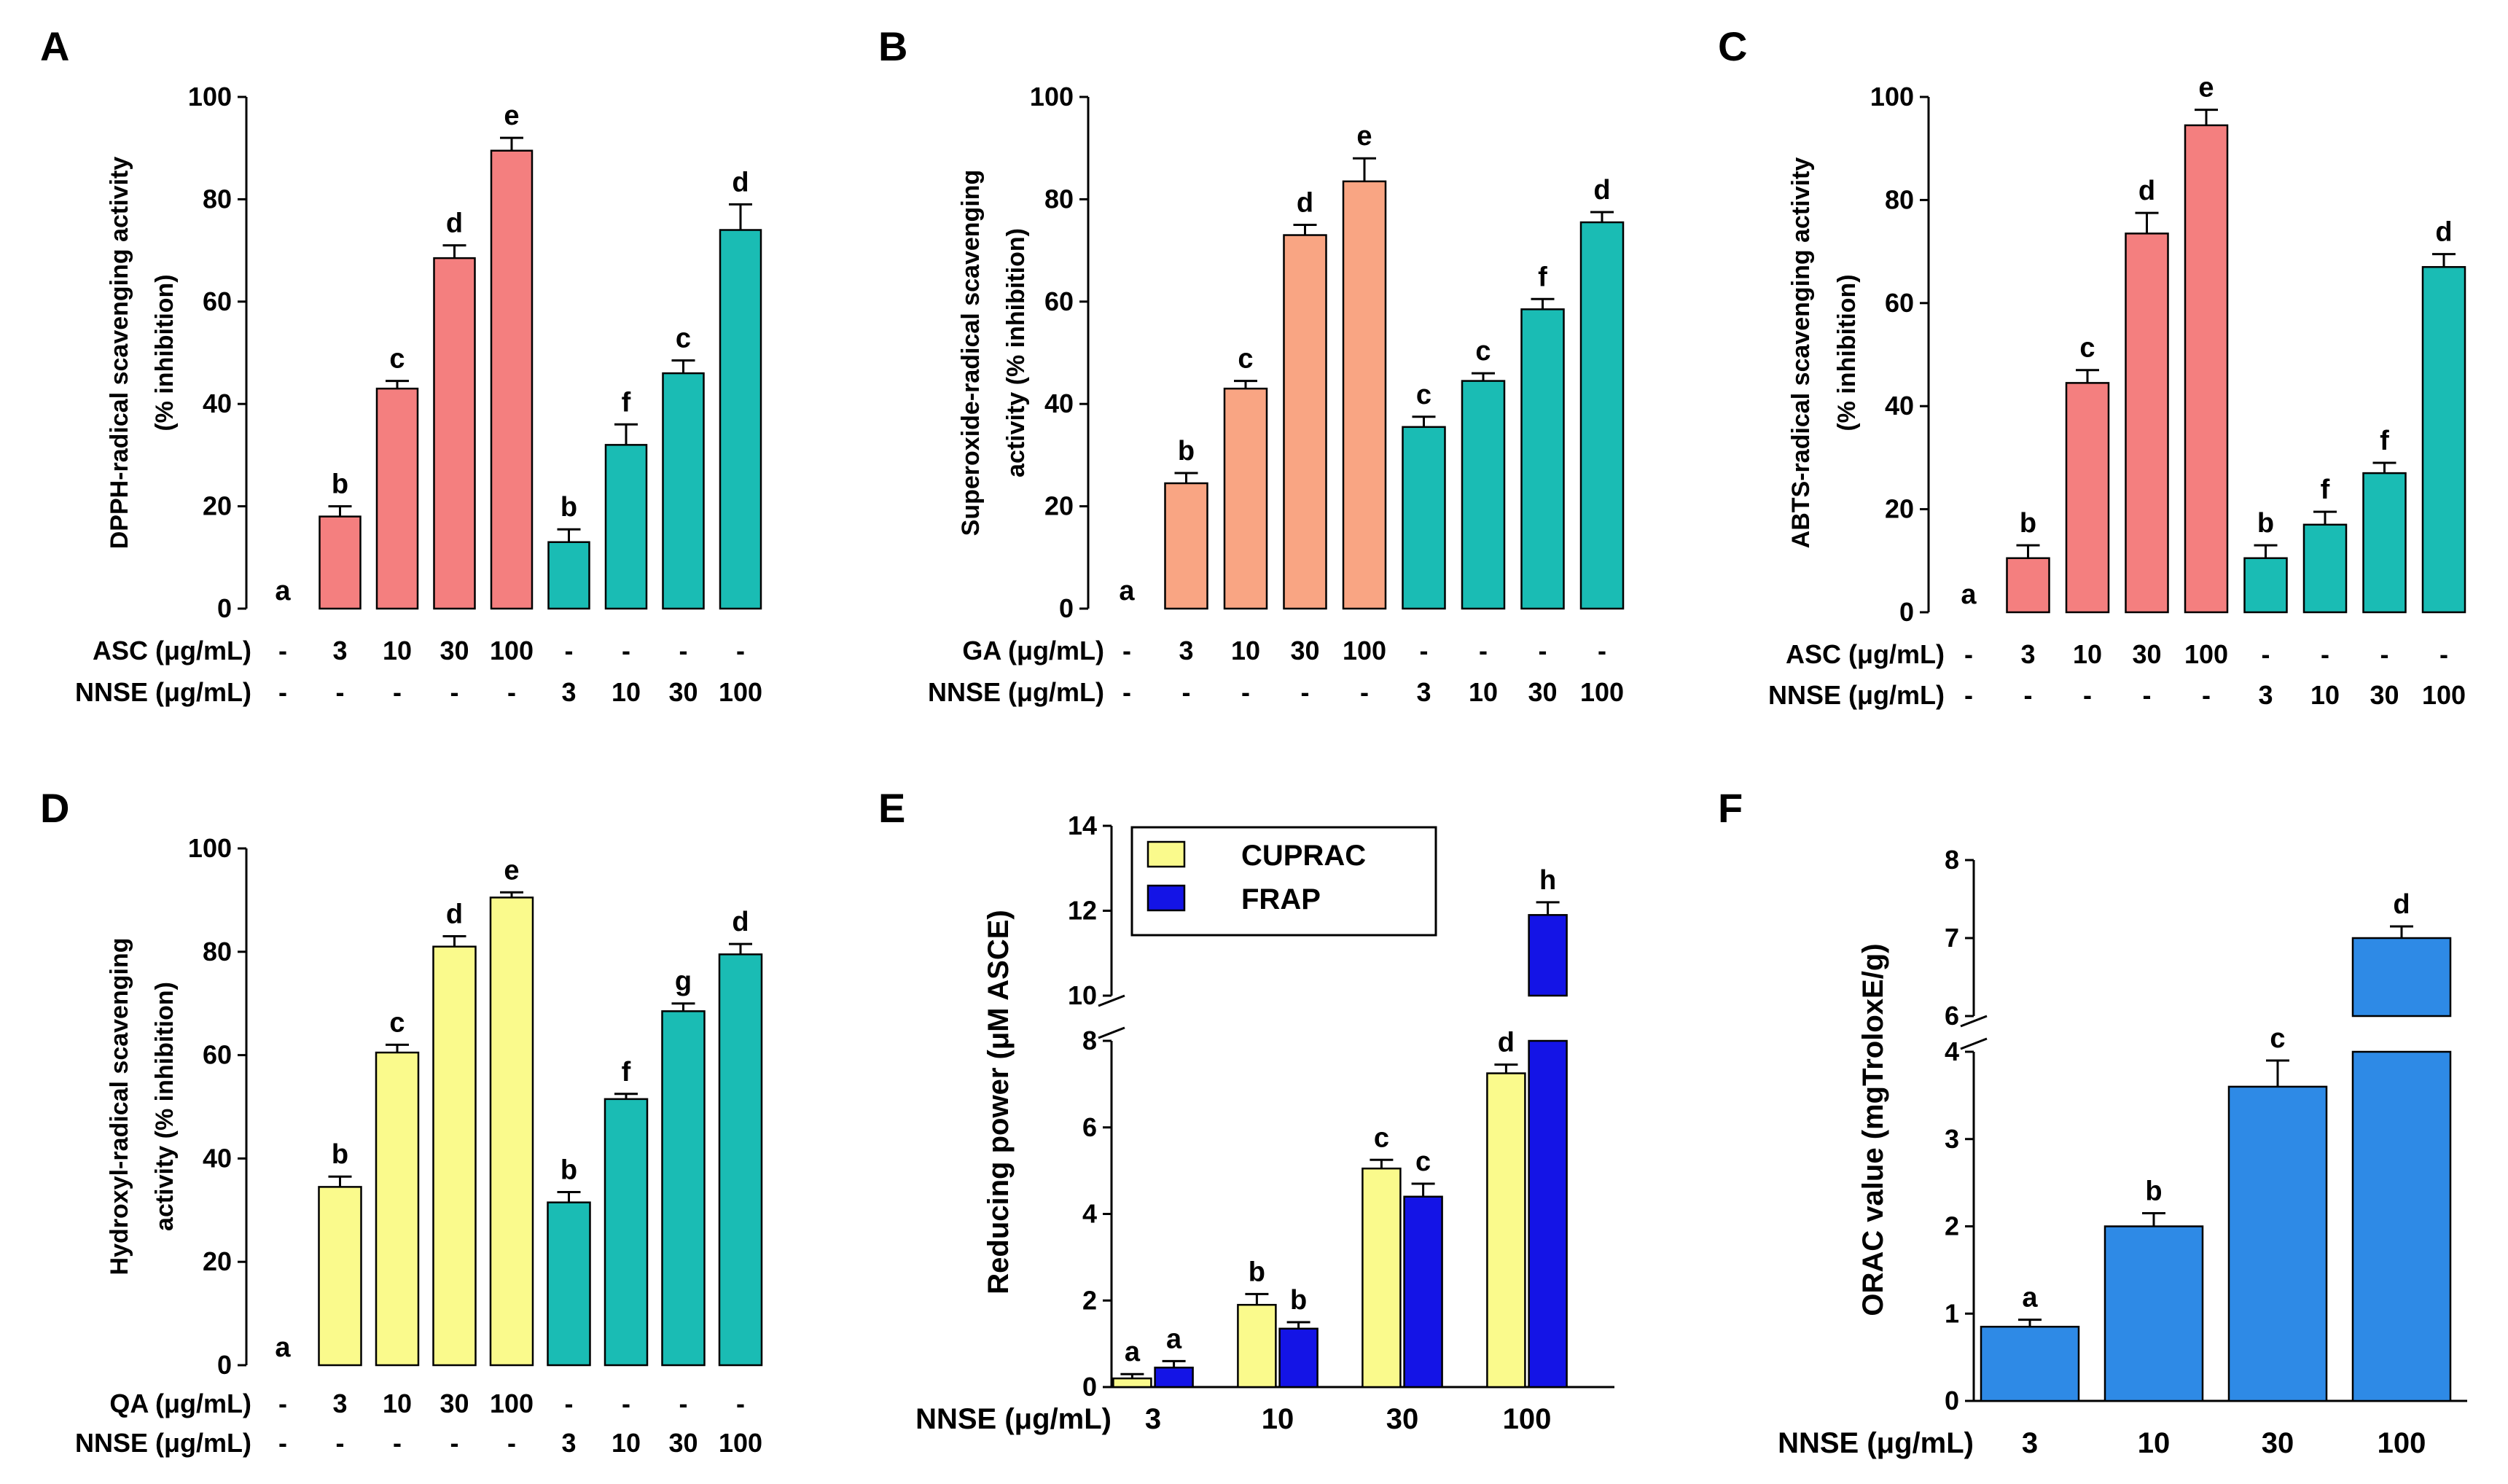  I want to click on panel-label: C, so click(1732, 46).